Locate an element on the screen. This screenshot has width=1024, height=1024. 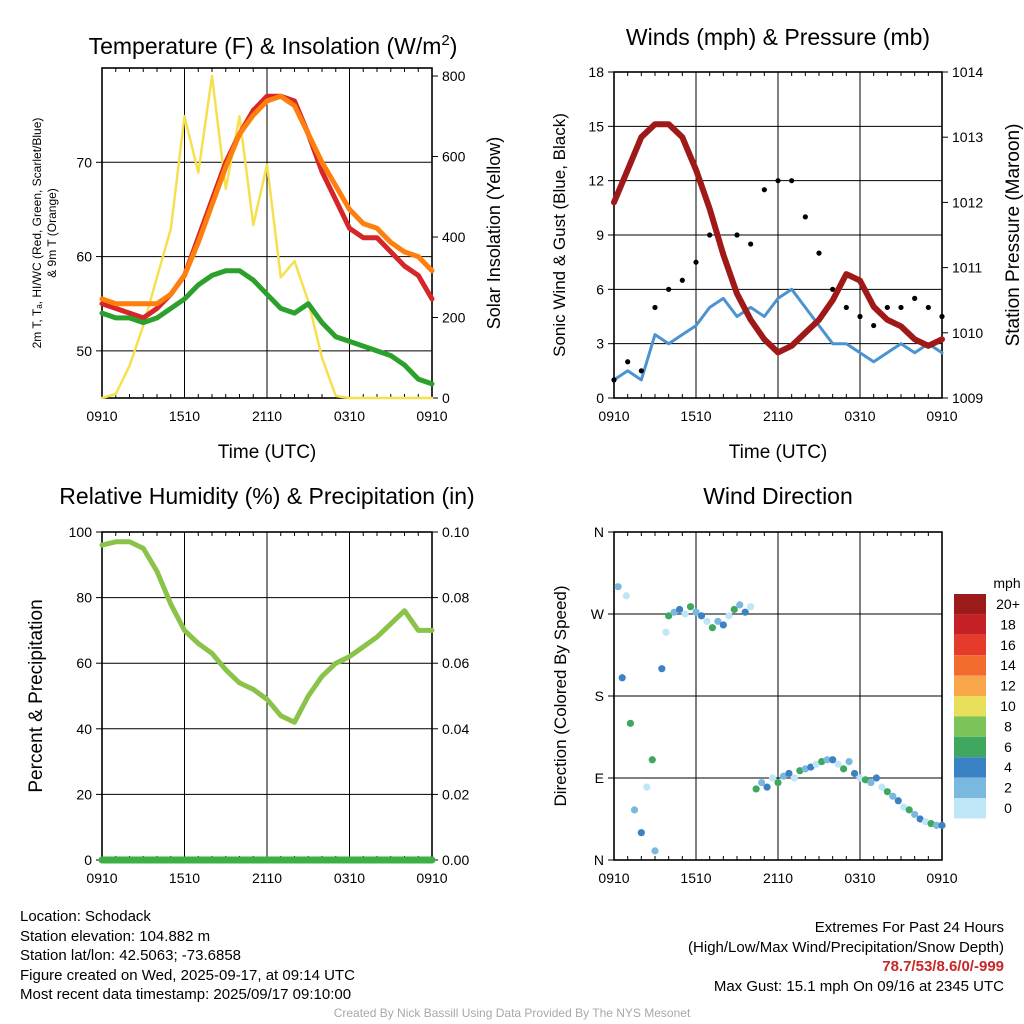
x-axis-label: Time (UTC) is located at coordinates (778, 452).